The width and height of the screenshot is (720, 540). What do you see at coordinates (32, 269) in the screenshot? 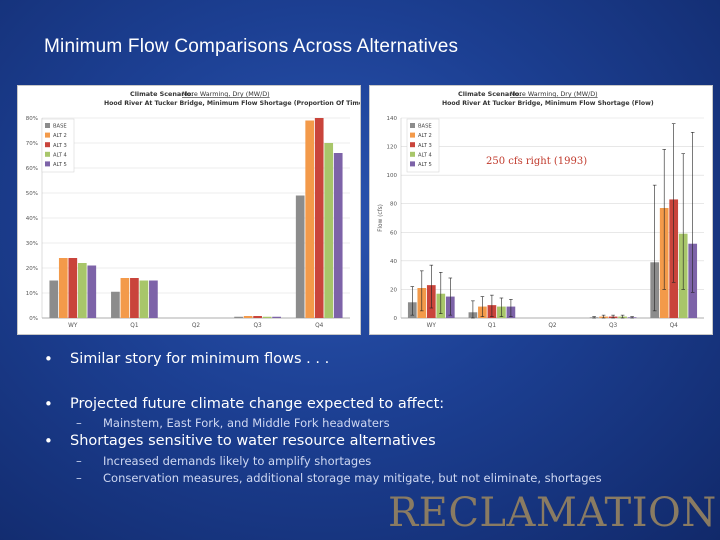
I see `y-tick-label: 20%` at bounding box center [32, 269].